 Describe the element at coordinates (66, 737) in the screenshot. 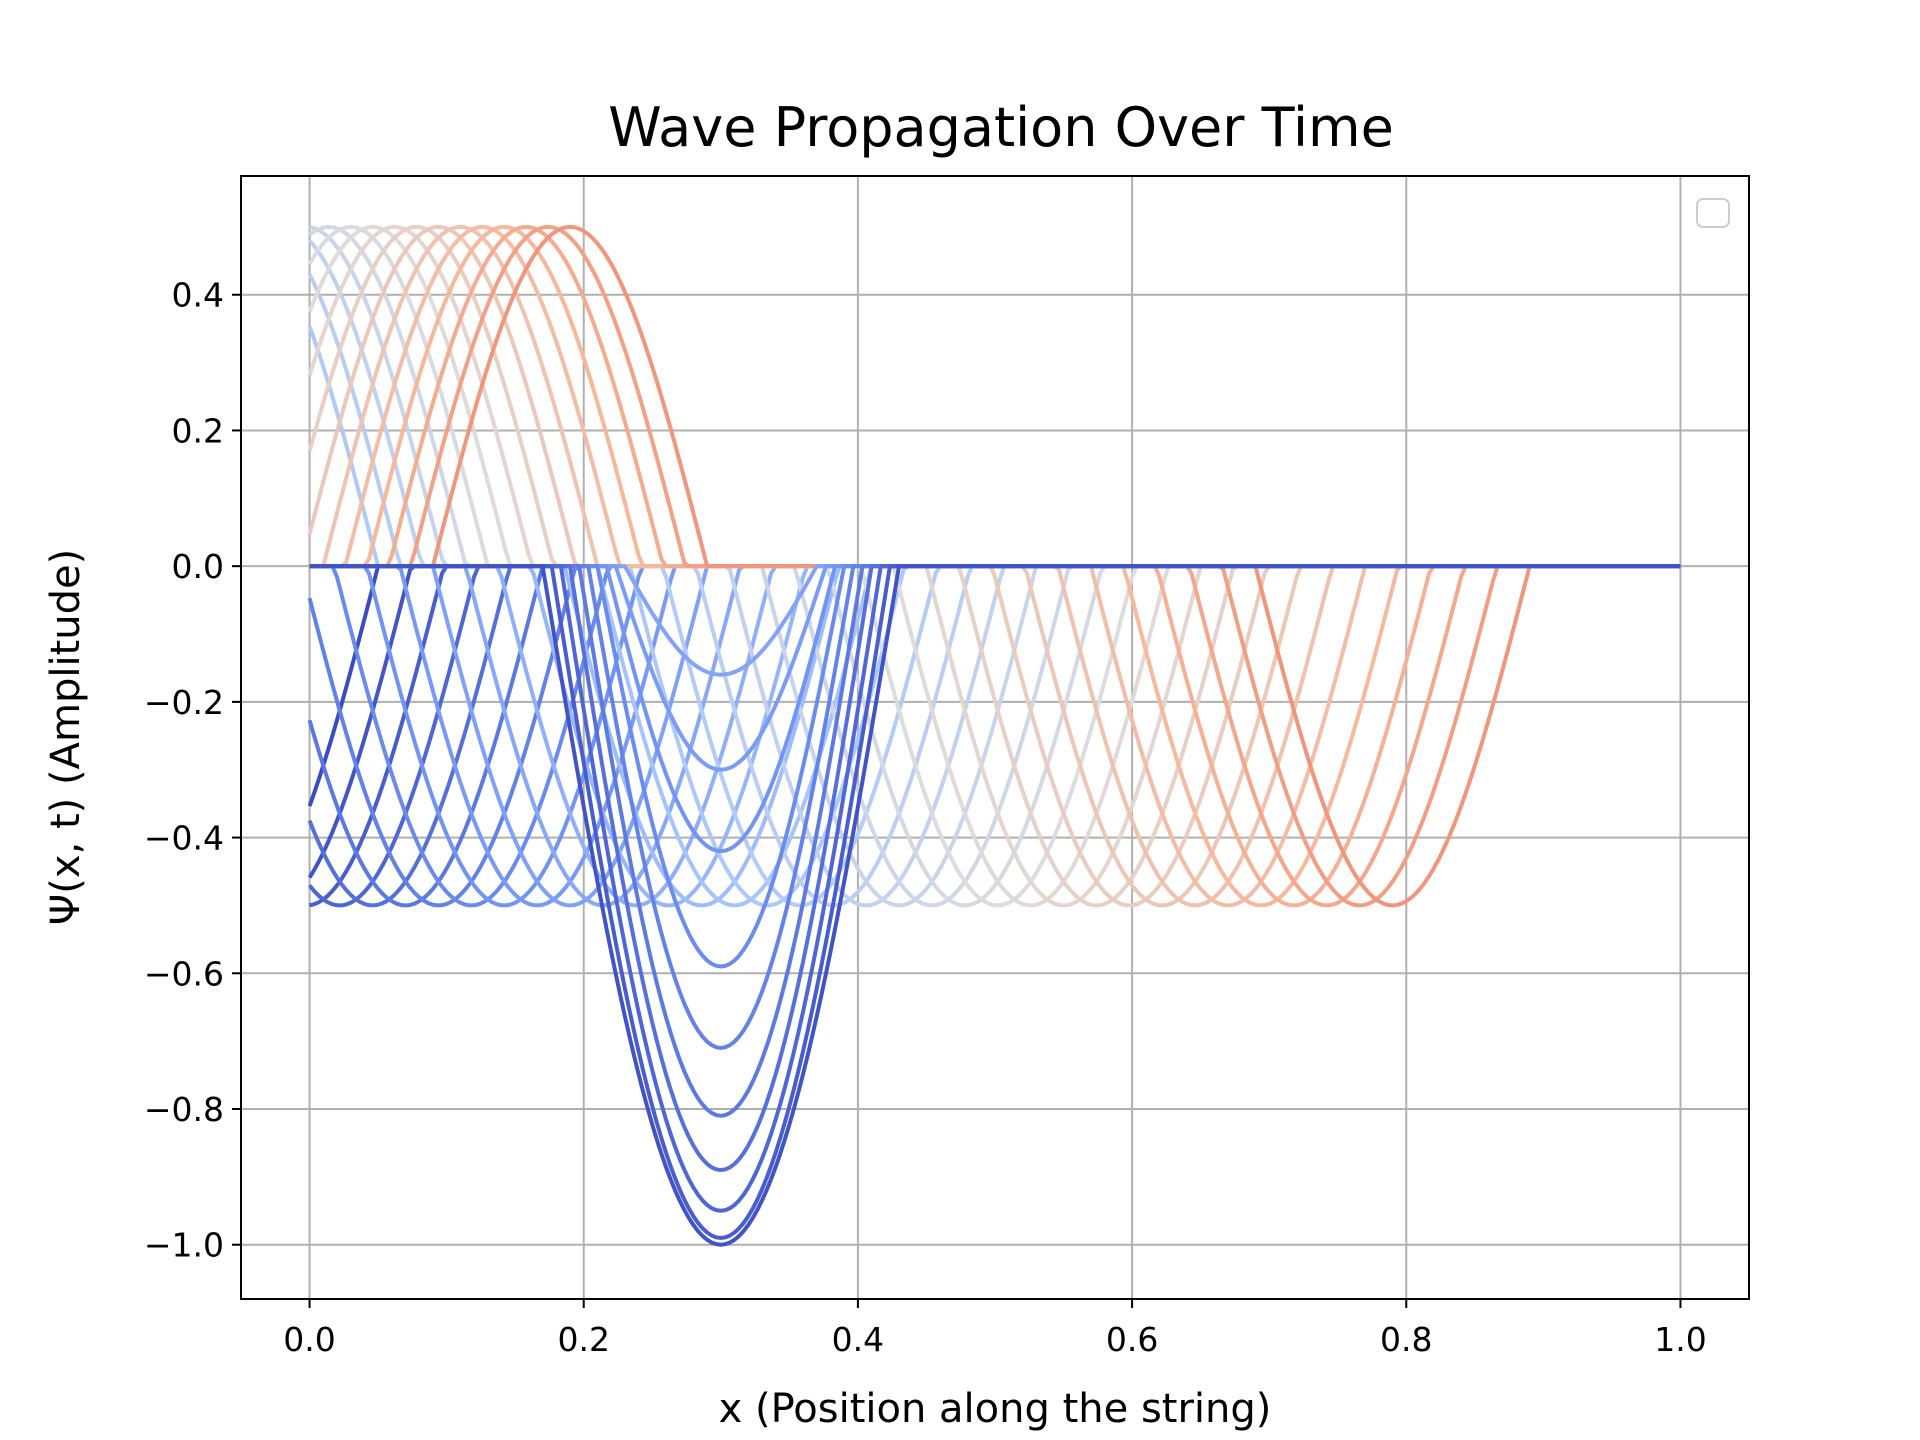

I see `y-axis-label: Ψ(x, t) (Amplitude)` at that location.